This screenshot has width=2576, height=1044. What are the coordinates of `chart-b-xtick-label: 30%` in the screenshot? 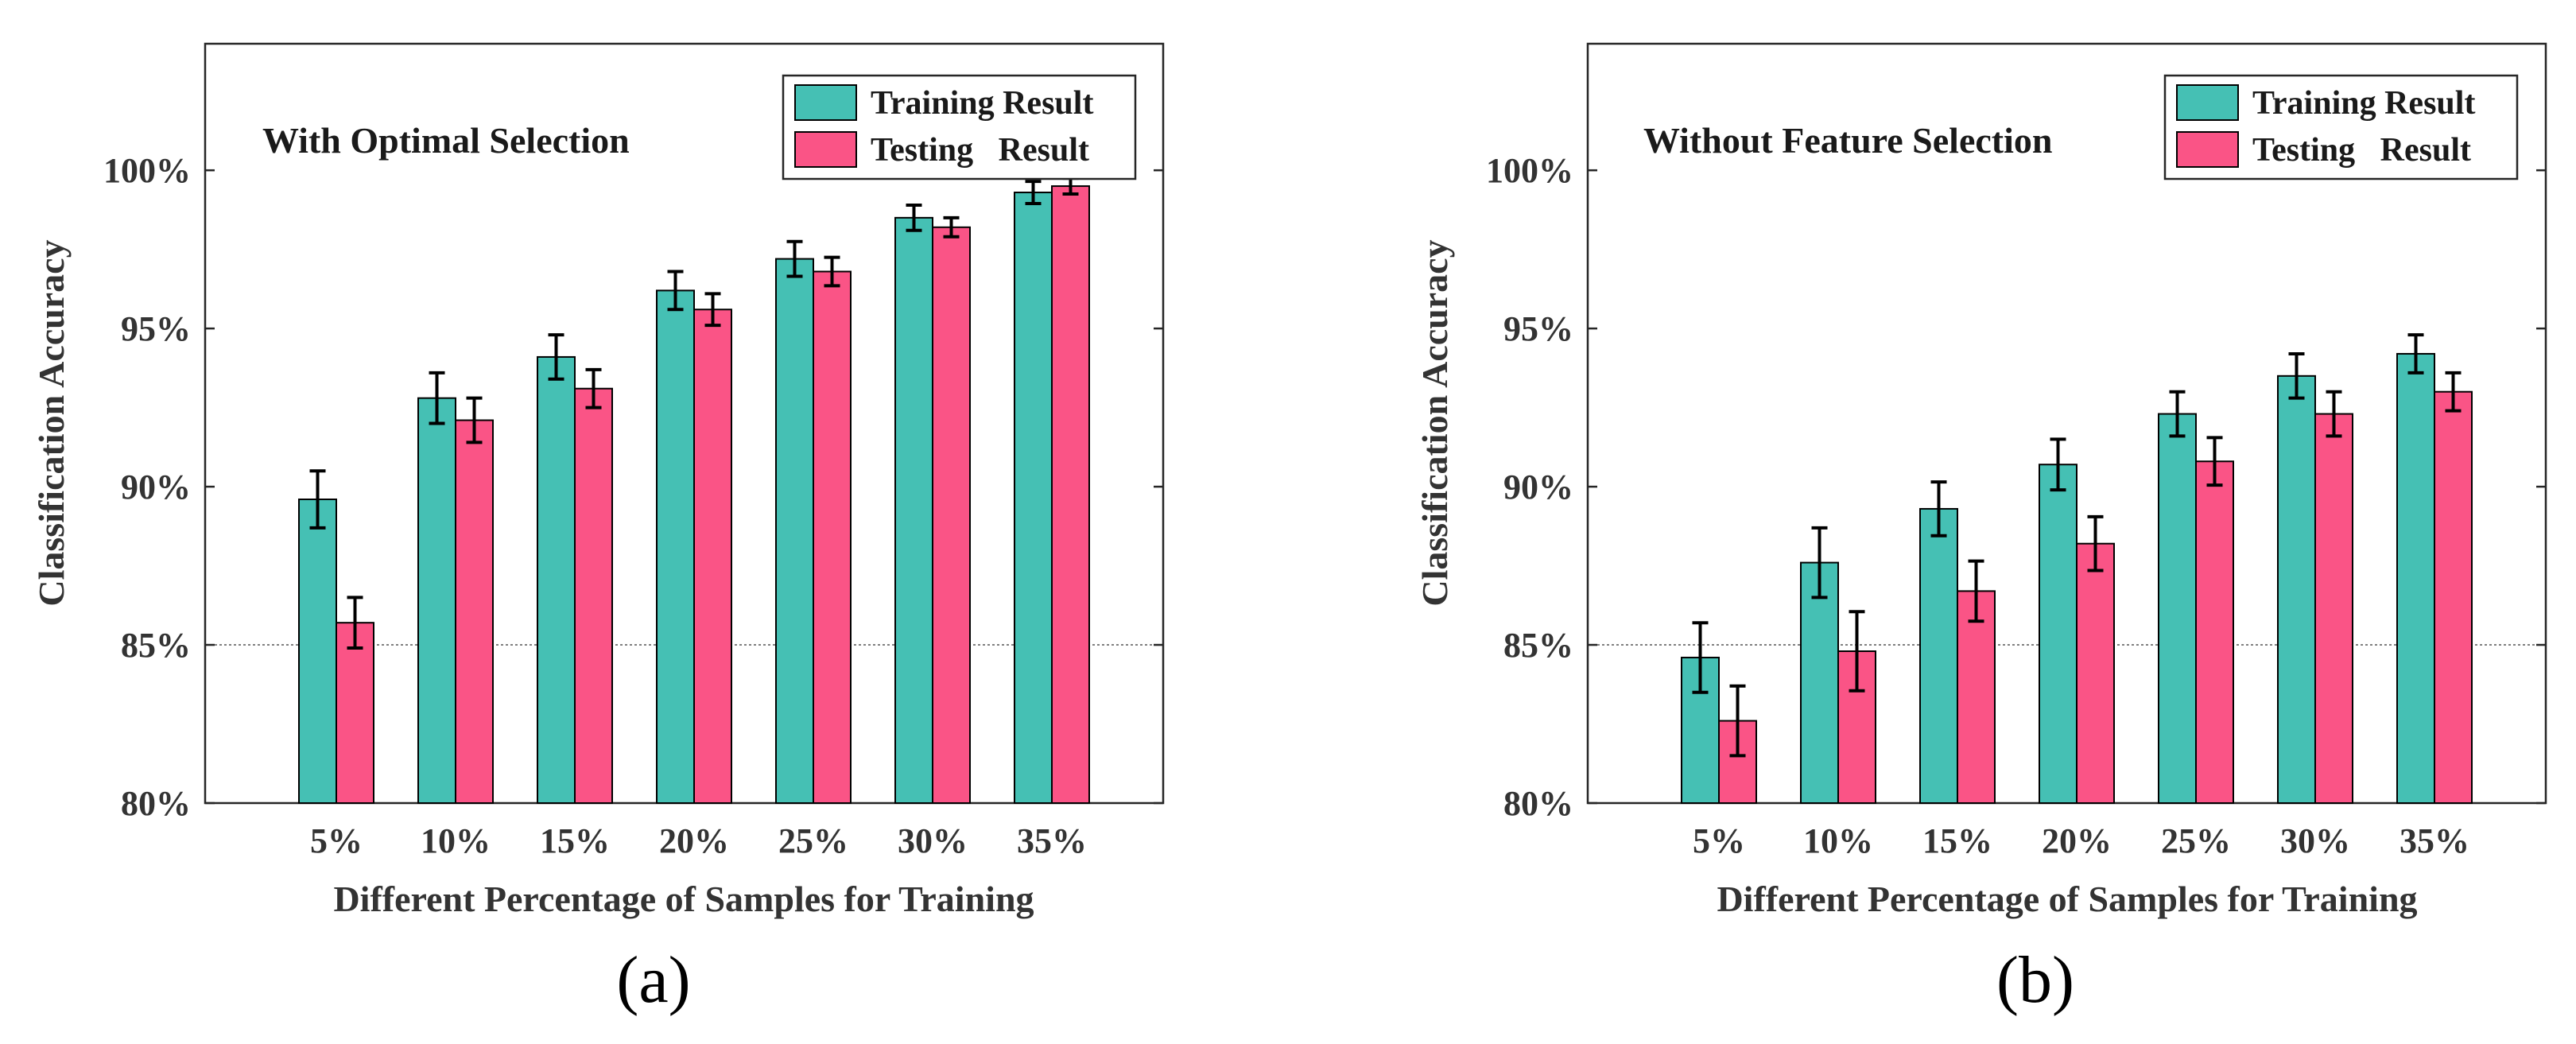 It's located at (2315, 841).